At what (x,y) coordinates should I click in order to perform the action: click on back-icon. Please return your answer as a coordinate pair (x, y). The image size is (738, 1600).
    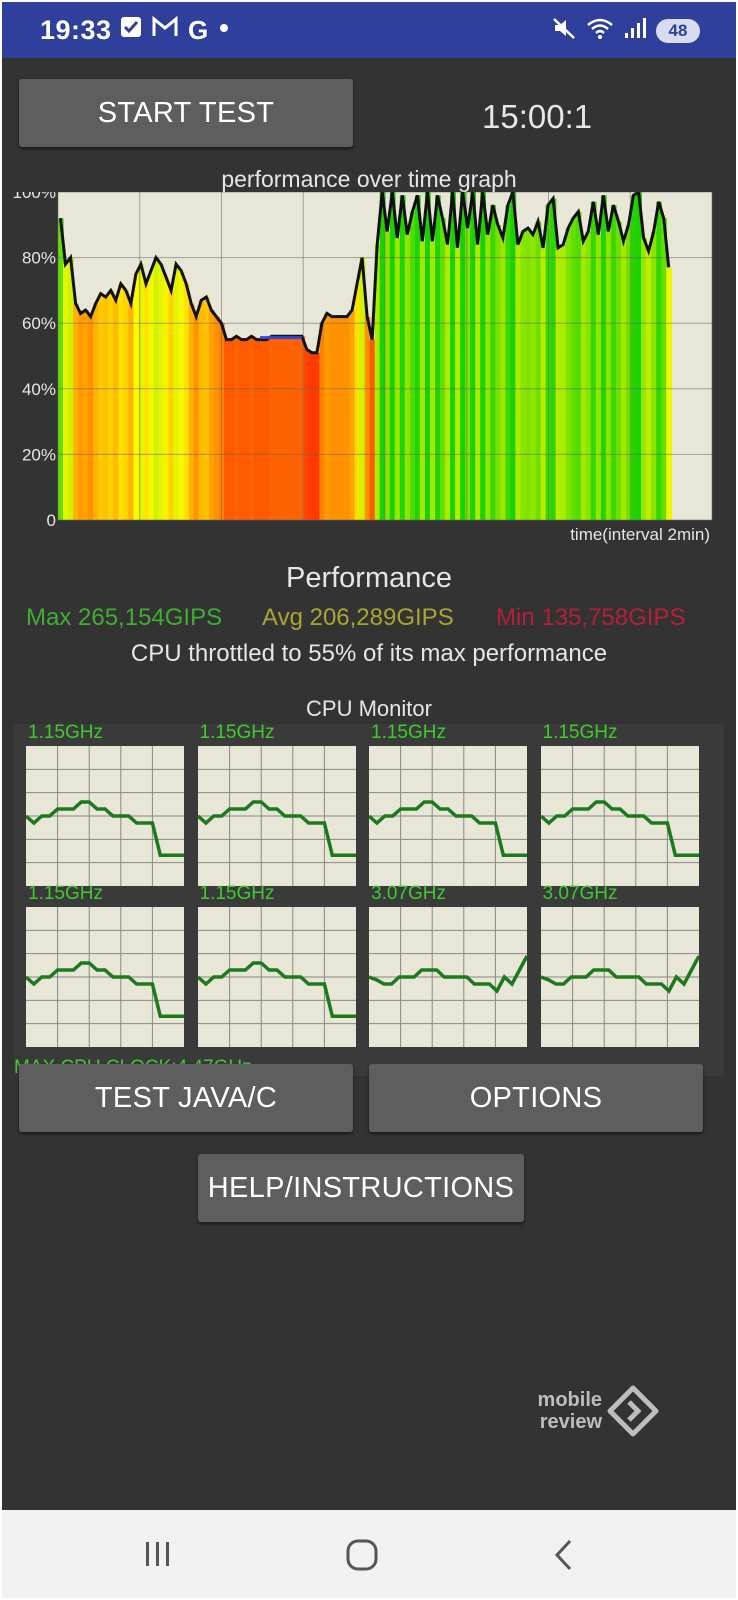
    Looking at the image, I should click on (564, 1557).